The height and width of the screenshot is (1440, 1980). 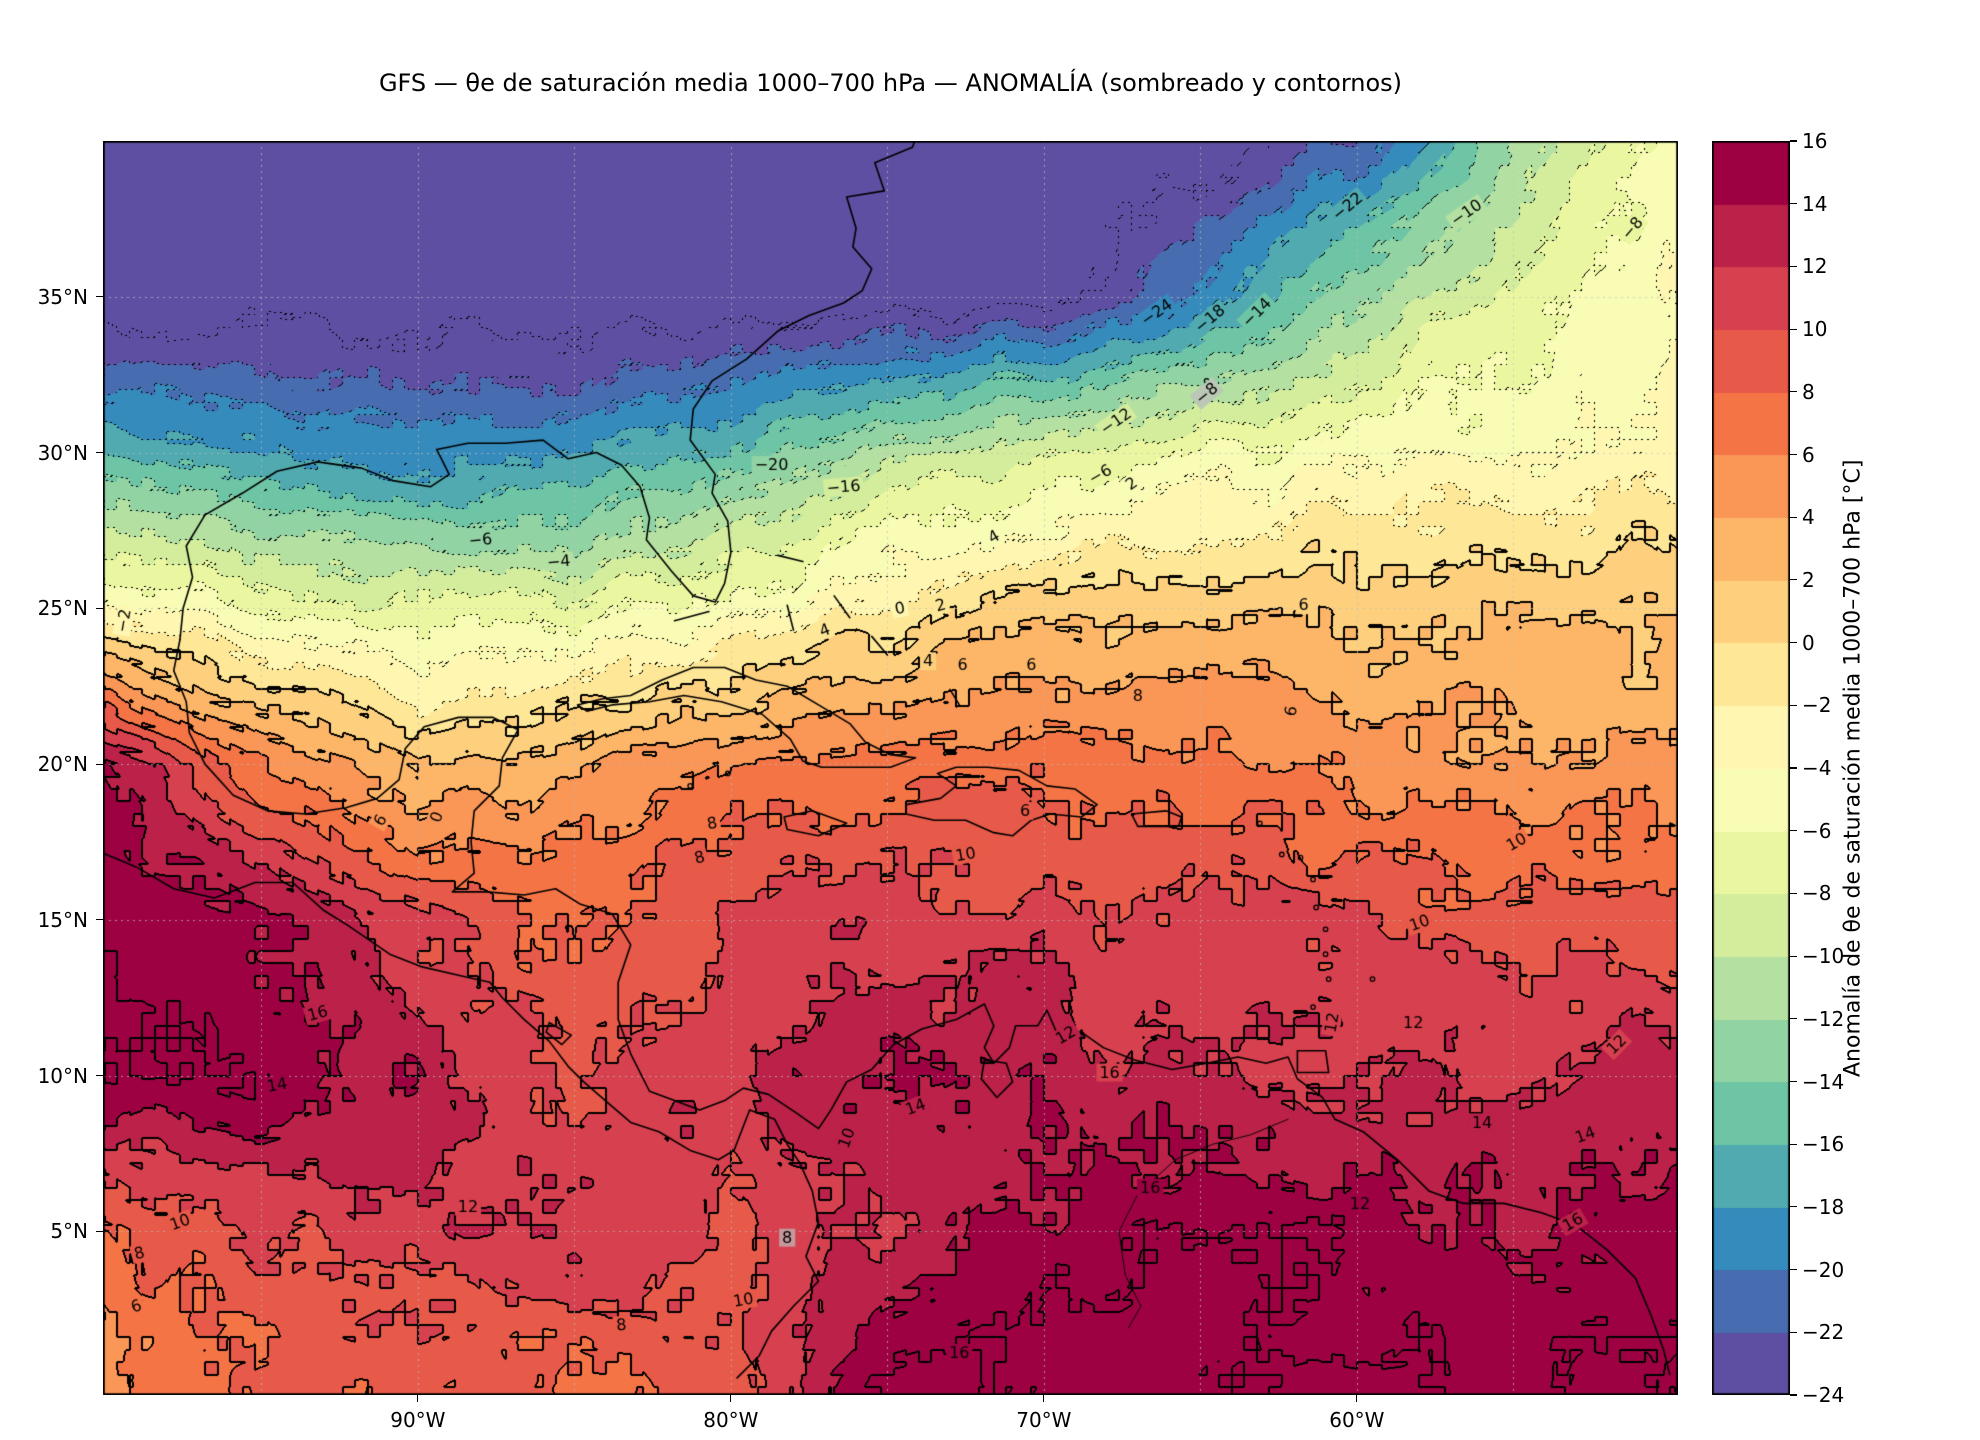 I want to click on colorbar-tick-label: −8, so click(x=1817, y=893).